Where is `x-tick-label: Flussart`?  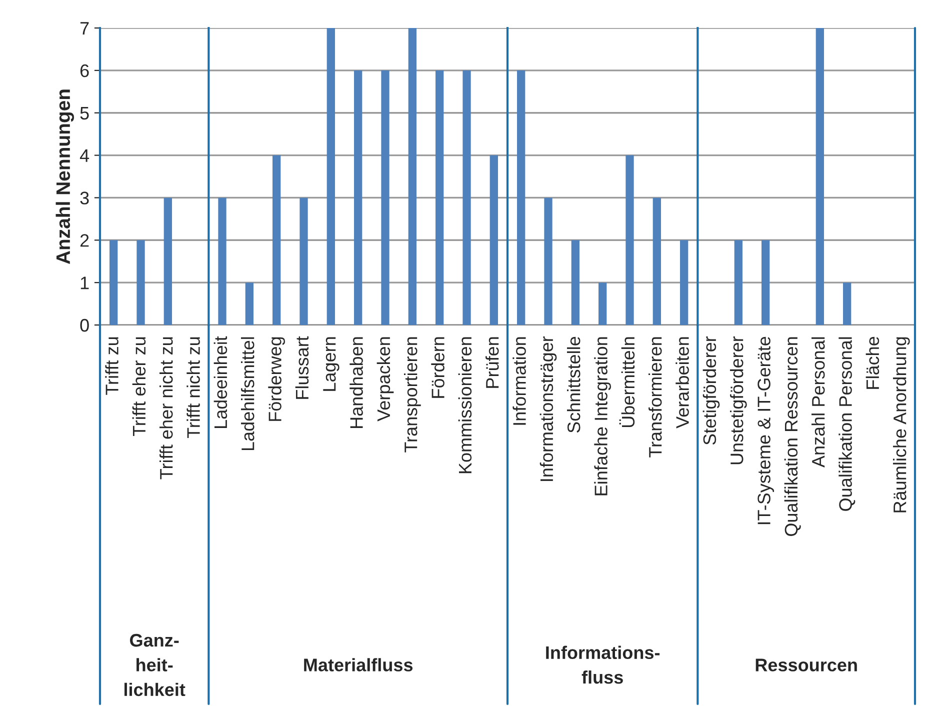
x-tick-label: Flussart is located at coordinates (302, 367).